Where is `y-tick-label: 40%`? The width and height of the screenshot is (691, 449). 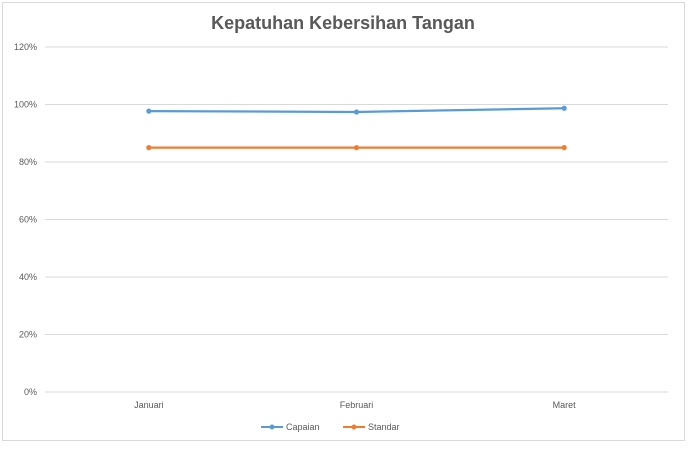 y-tick-label: 40% is located at coordinates (28, 277).